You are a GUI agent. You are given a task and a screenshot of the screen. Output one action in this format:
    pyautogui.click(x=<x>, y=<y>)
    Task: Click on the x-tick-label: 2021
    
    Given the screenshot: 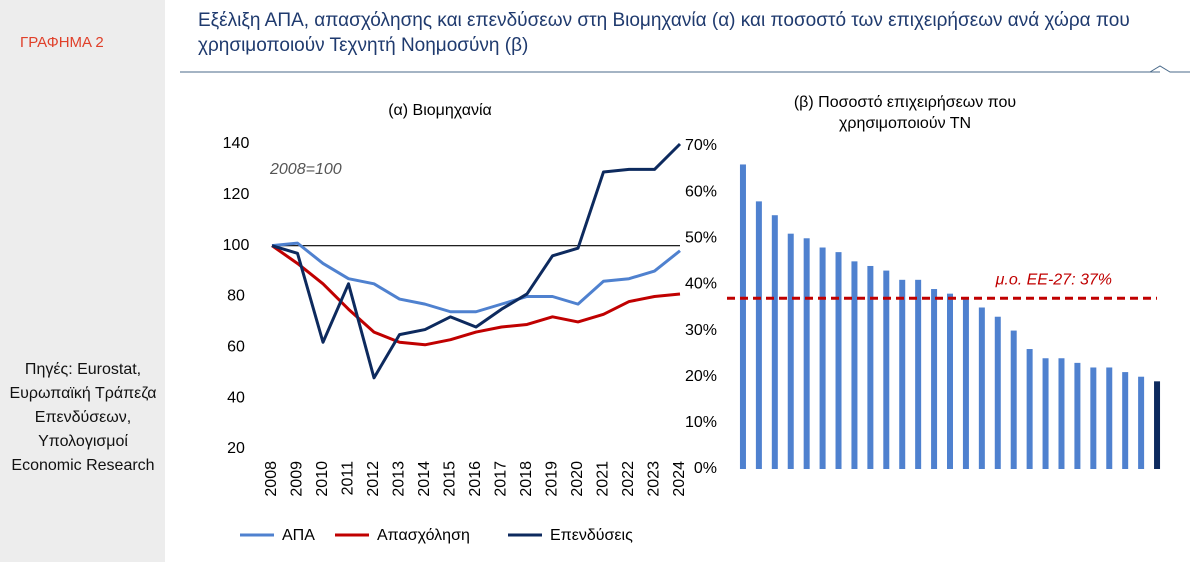 What is the action you would take?
    pyautogui.click(x=603, y=479)
    